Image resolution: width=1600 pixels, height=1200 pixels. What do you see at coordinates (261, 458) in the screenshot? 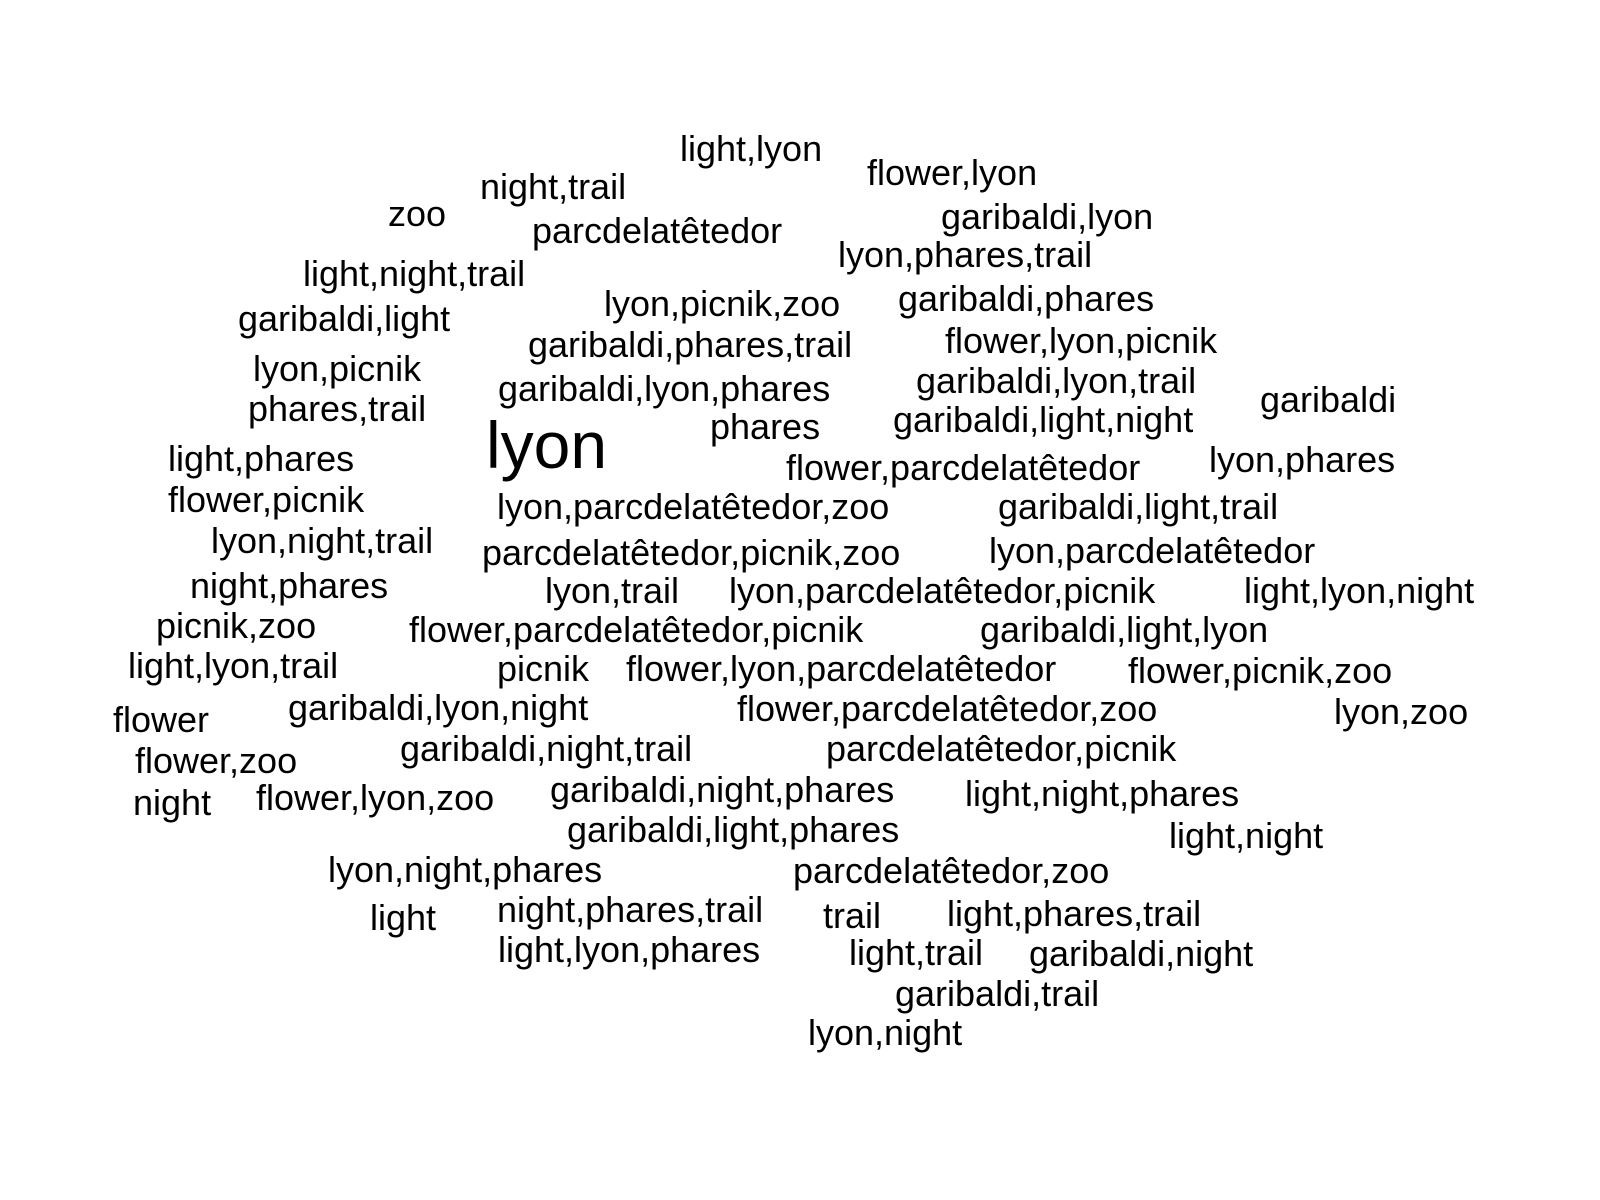
I see `word: light,phares` at bounding box center [261, 458].